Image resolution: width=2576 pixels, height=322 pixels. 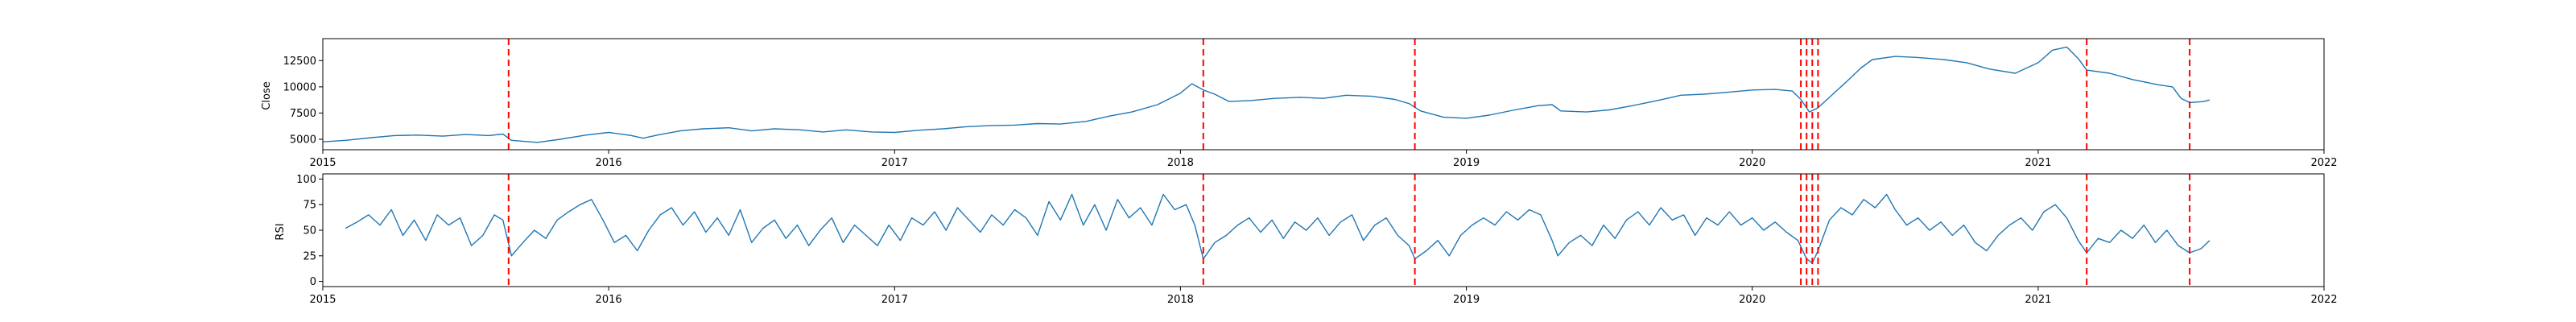 I want to click on close-x-tick-label: 2015, so click(x=322, y=163).